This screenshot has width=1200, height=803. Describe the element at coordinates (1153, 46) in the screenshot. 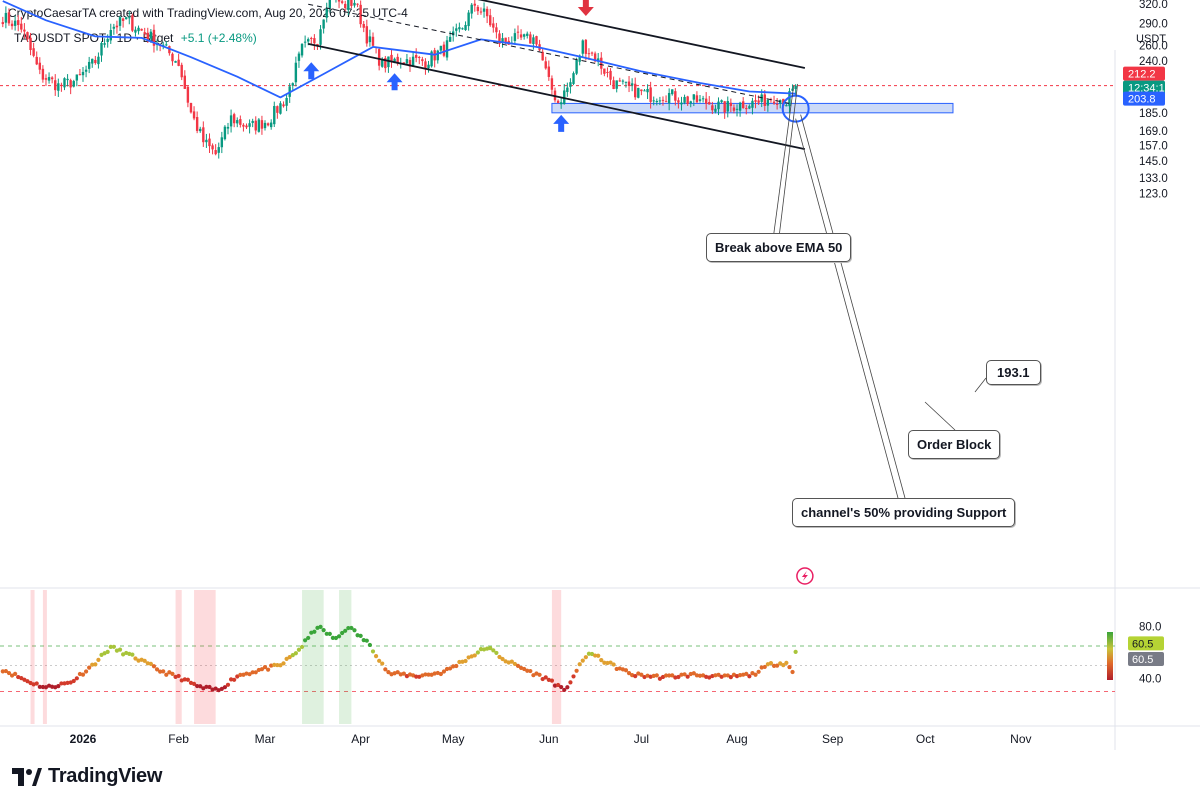

I see `price-tick-label: 260.0` at that location.